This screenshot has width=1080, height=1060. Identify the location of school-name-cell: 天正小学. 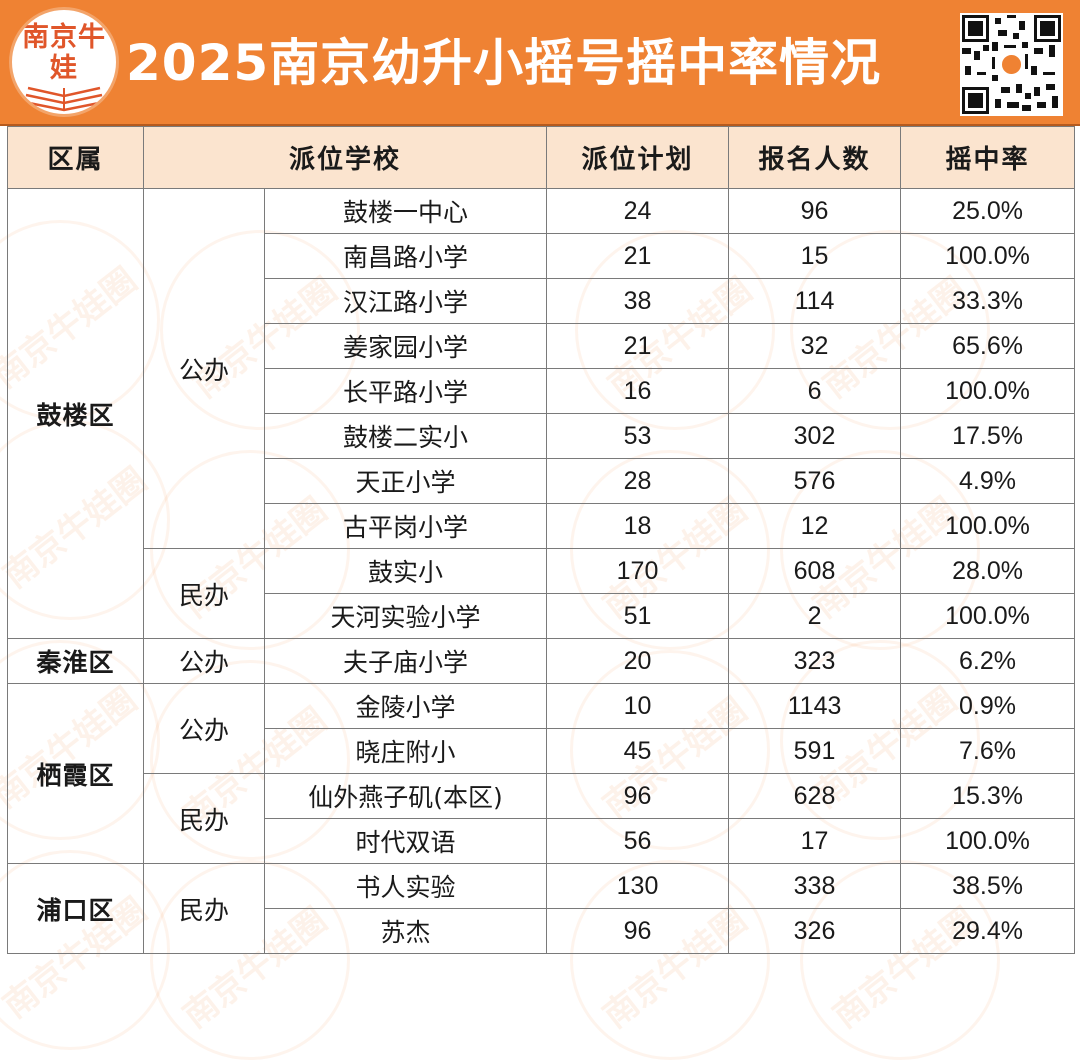
(405, 481).